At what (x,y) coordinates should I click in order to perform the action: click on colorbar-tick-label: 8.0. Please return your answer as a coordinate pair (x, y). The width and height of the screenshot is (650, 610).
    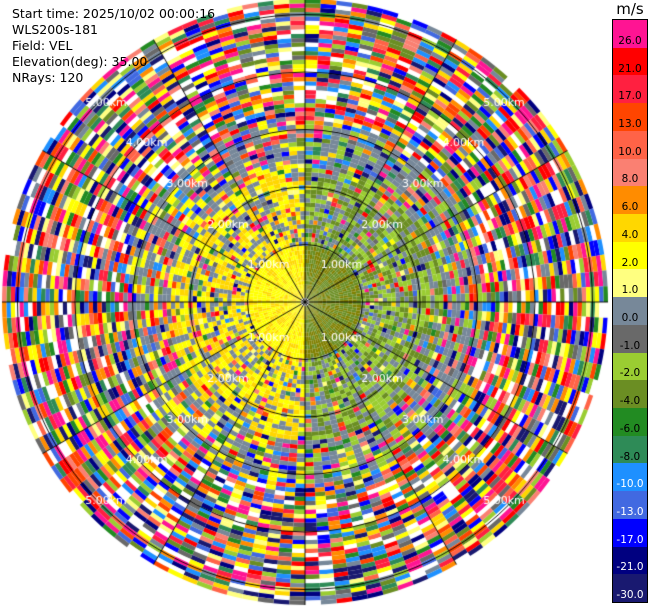
    Looking at the image, I should click on (630, 179).